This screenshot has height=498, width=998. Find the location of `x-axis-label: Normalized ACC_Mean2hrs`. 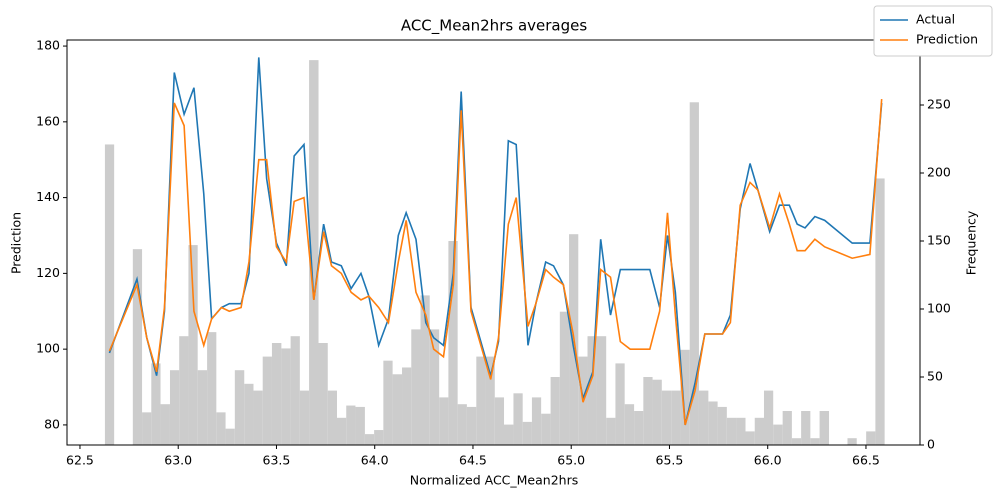

x-axis-label: Normalized ACC_Mean2hrs is located at coordinates (494, 480).